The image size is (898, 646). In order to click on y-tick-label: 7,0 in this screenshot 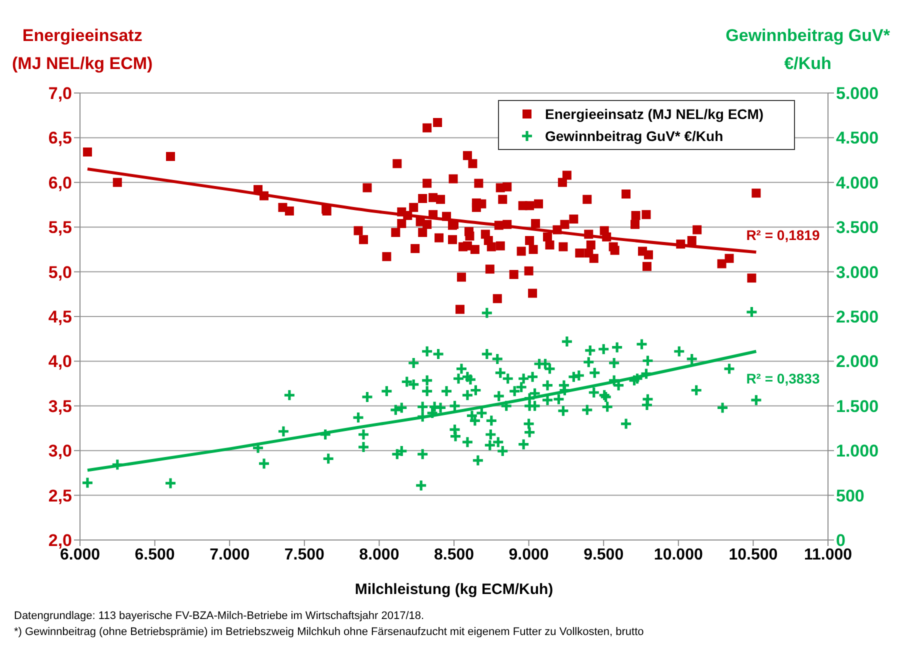, I will do `click(60, 94)`.